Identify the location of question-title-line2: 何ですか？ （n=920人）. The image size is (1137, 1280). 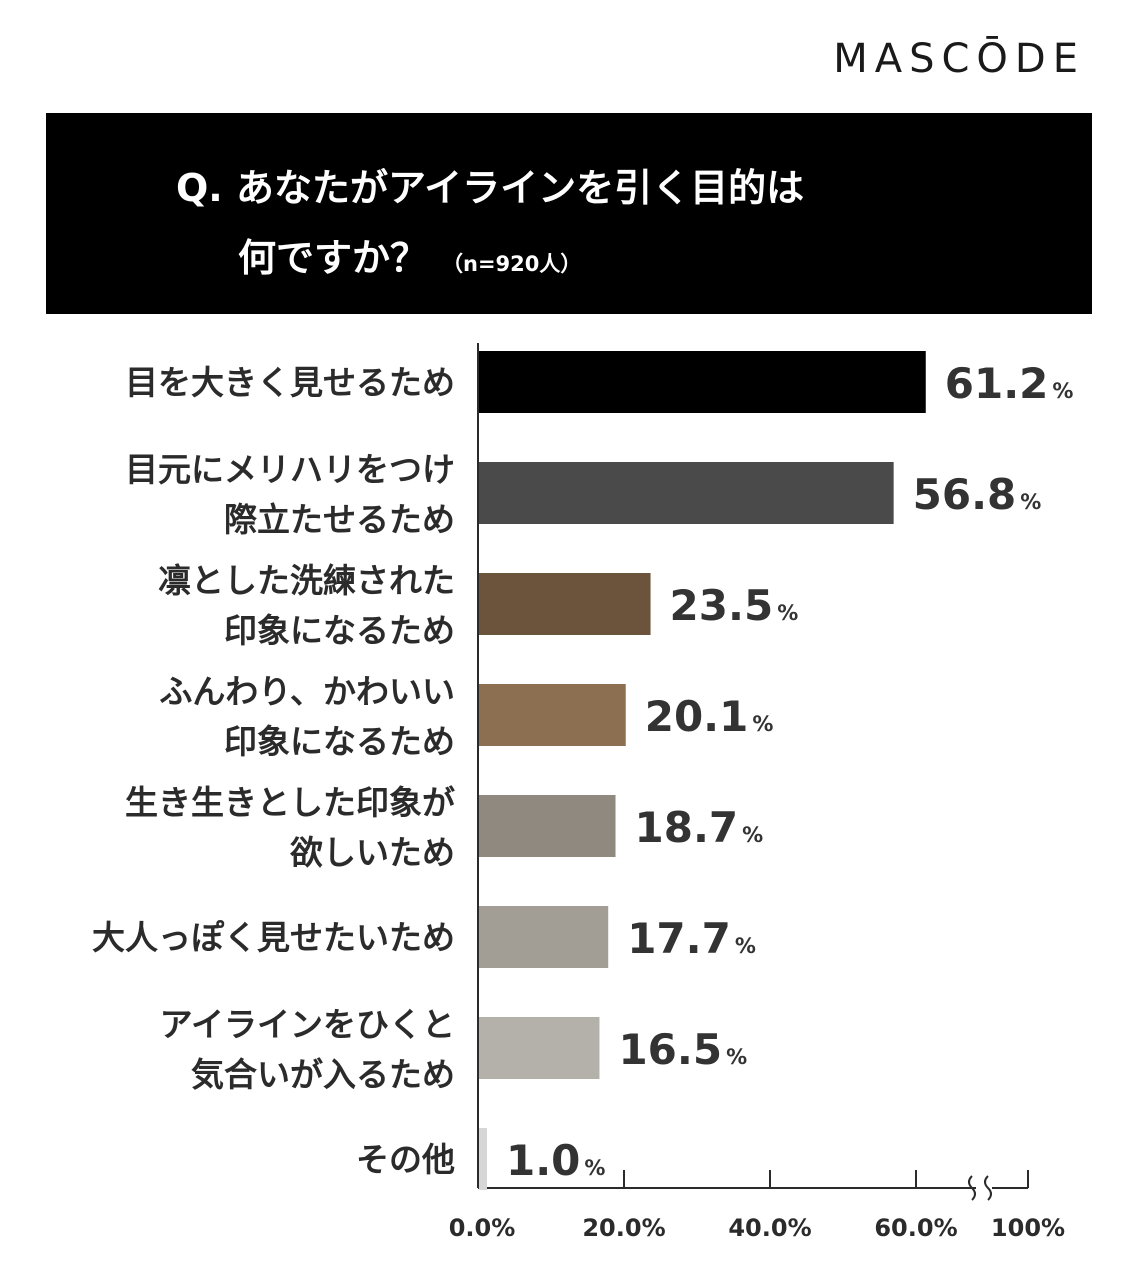
(409, 254).